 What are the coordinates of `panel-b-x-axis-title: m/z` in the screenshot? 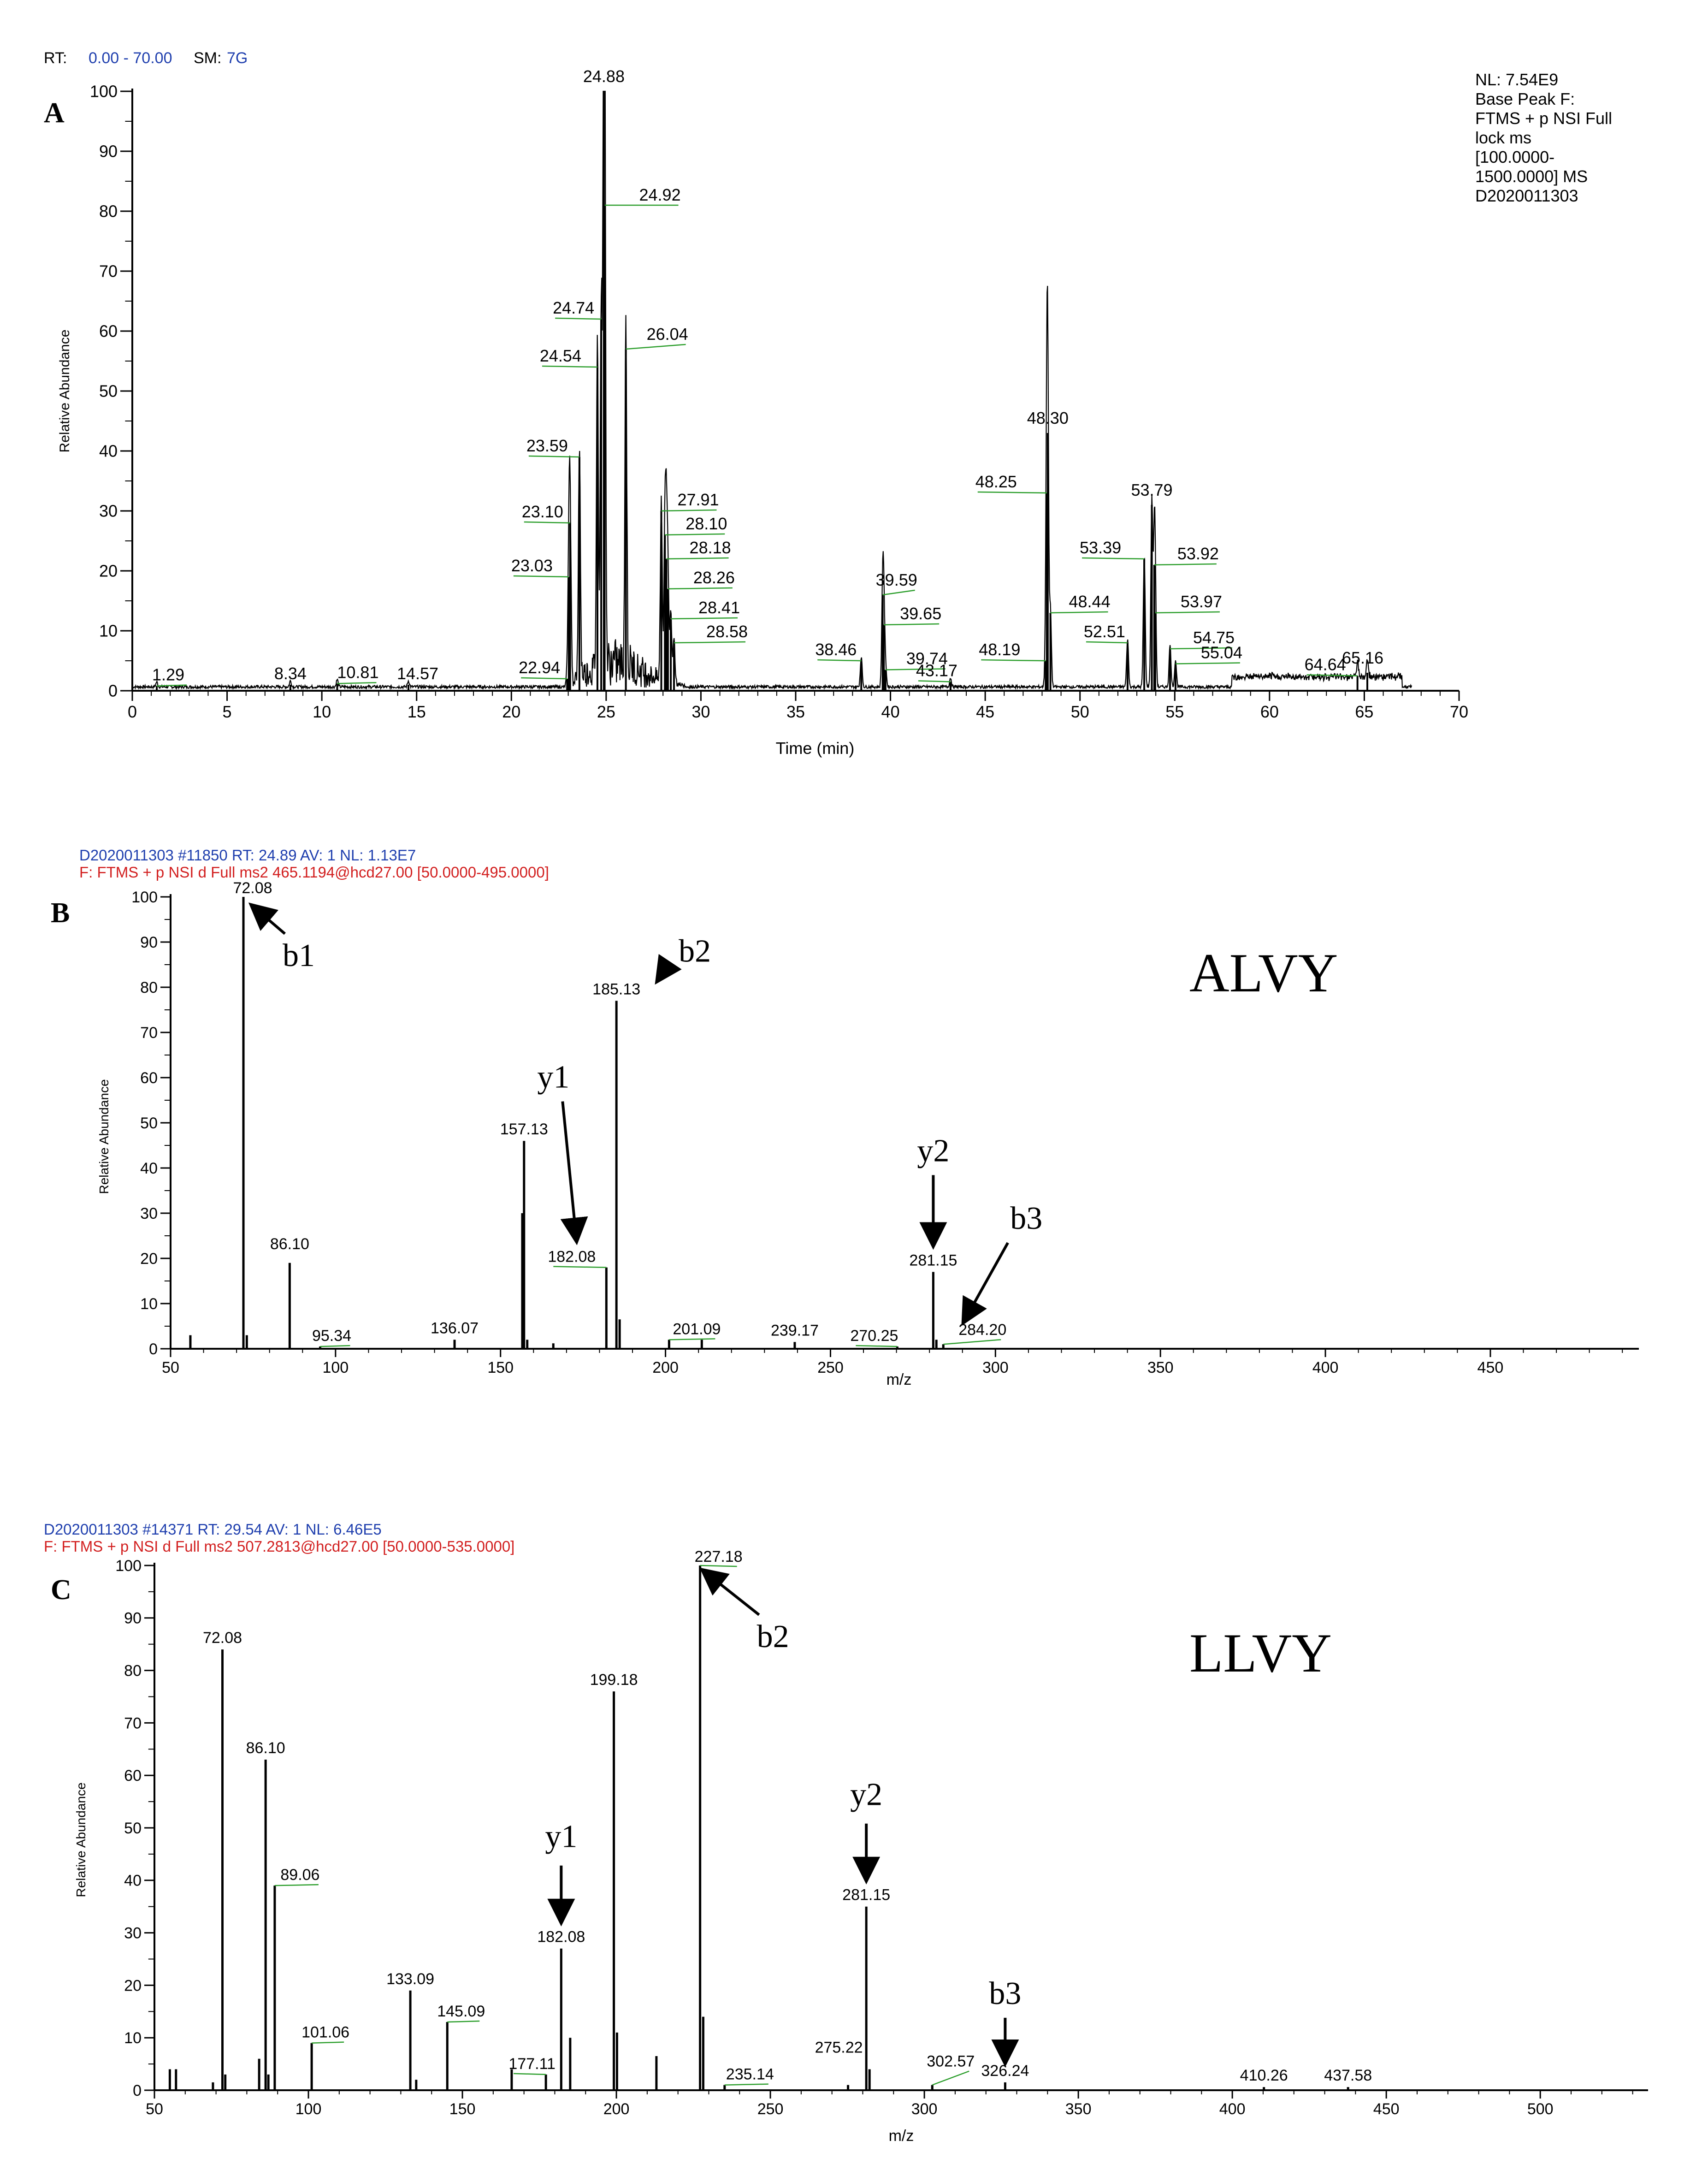 It's located at (899, 1379).